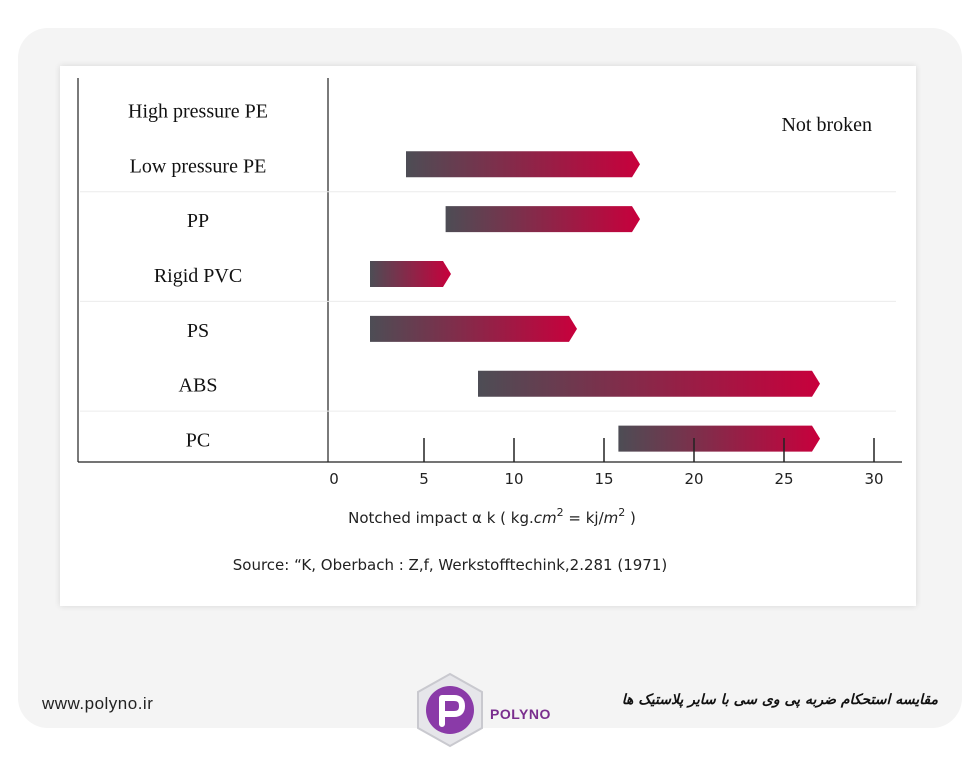 The width and height of the screenshot is (980, 770). What do you see at coordinates (513, 479) in the screenshot?
I see `tick-label: 10` at bounding box center [513, 479].